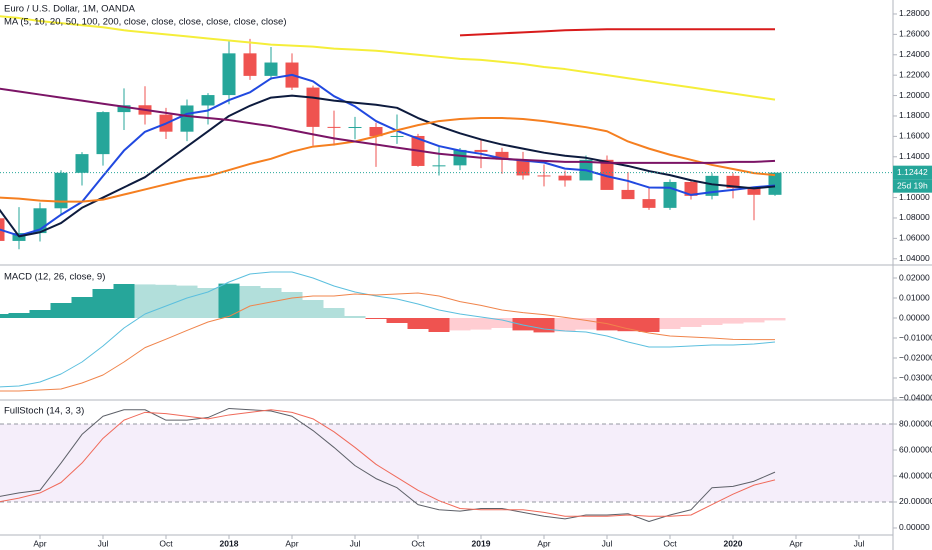  I want to click on macd-legend: MACD (12, 26, close, 9), so click(54, 277).